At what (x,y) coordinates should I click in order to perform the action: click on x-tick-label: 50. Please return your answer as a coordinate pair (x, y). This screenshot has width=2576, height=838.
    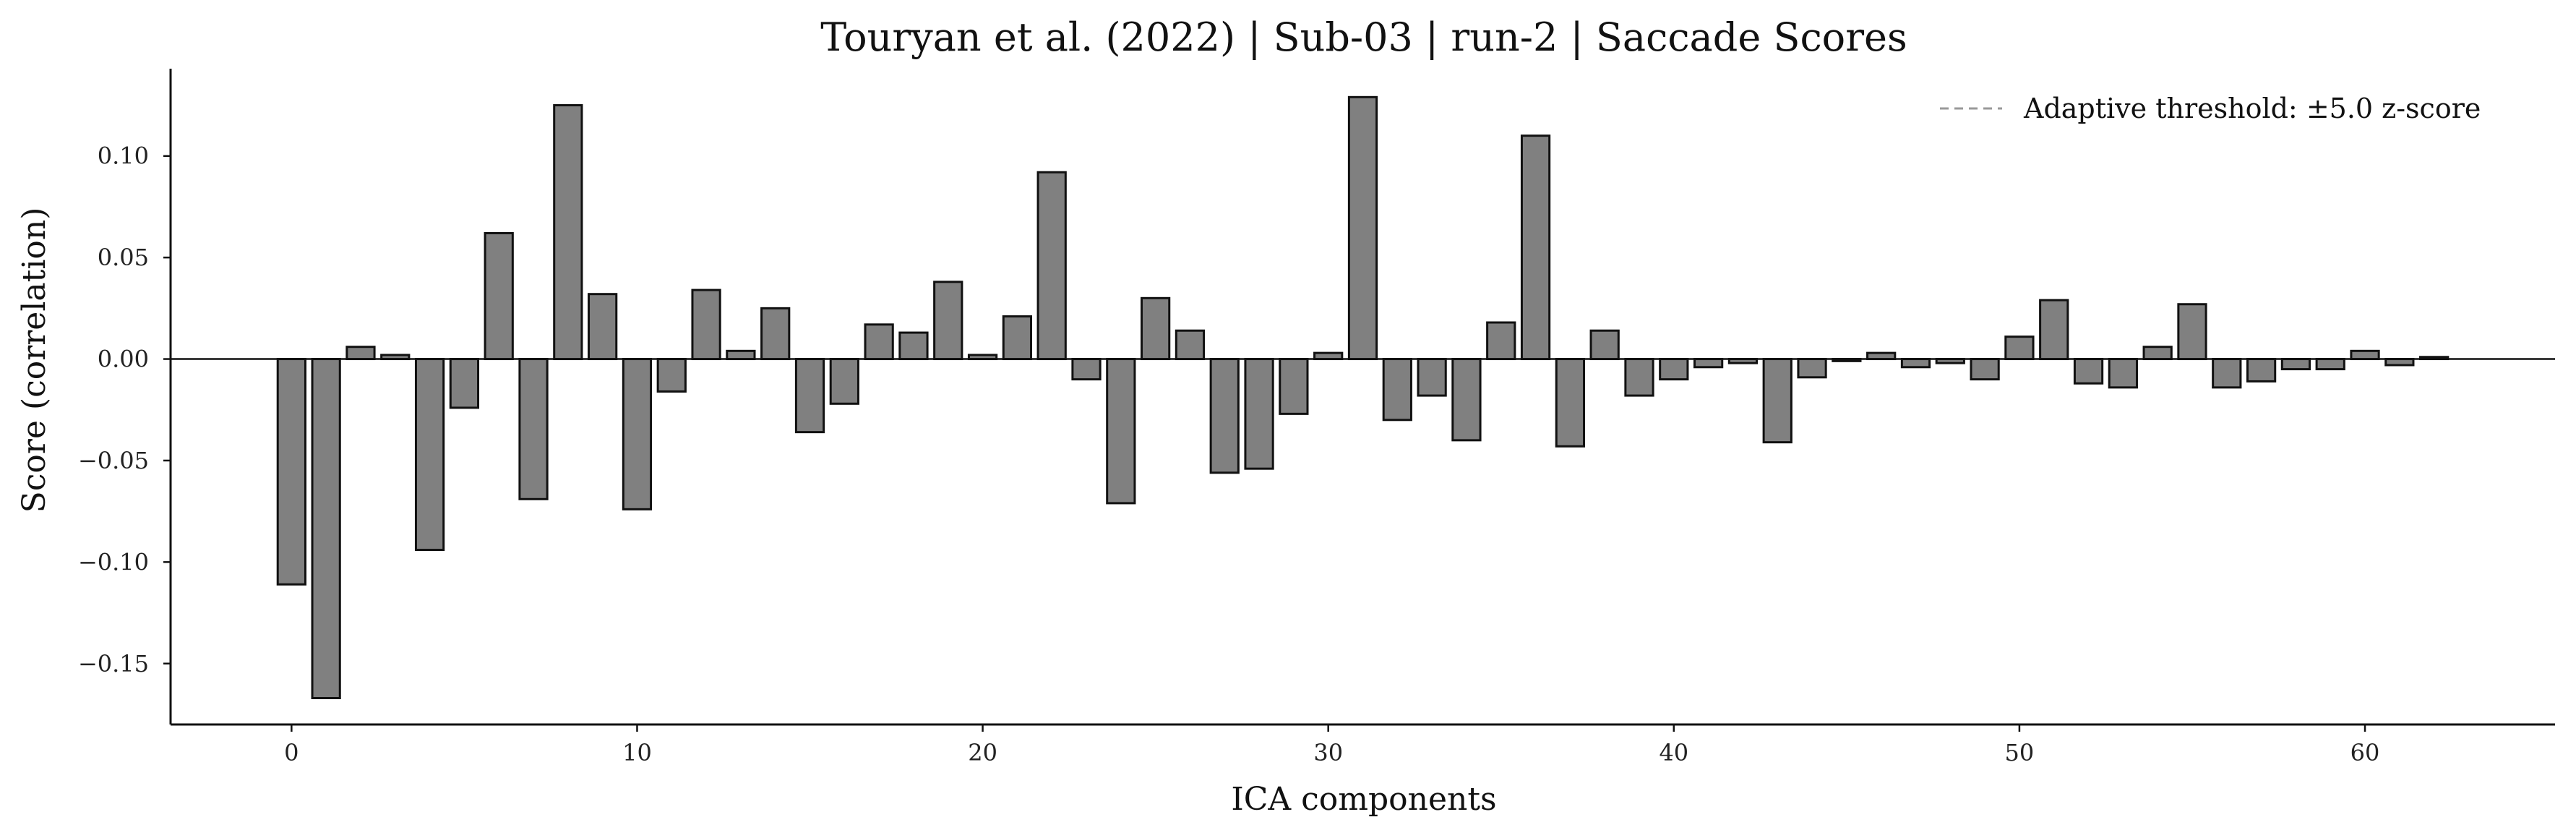
    Looking at the image, I should click on (2020, 752).